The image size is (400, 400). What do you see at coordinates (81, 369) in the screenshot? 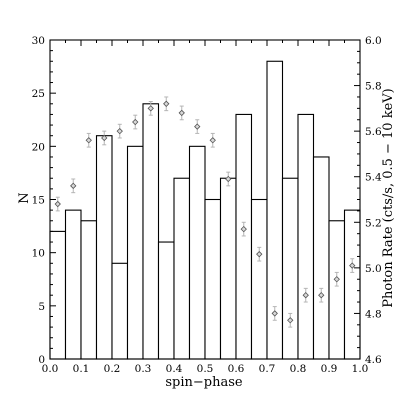
I see `x-tick-label: 0.1` at bounding box center [81, 369].